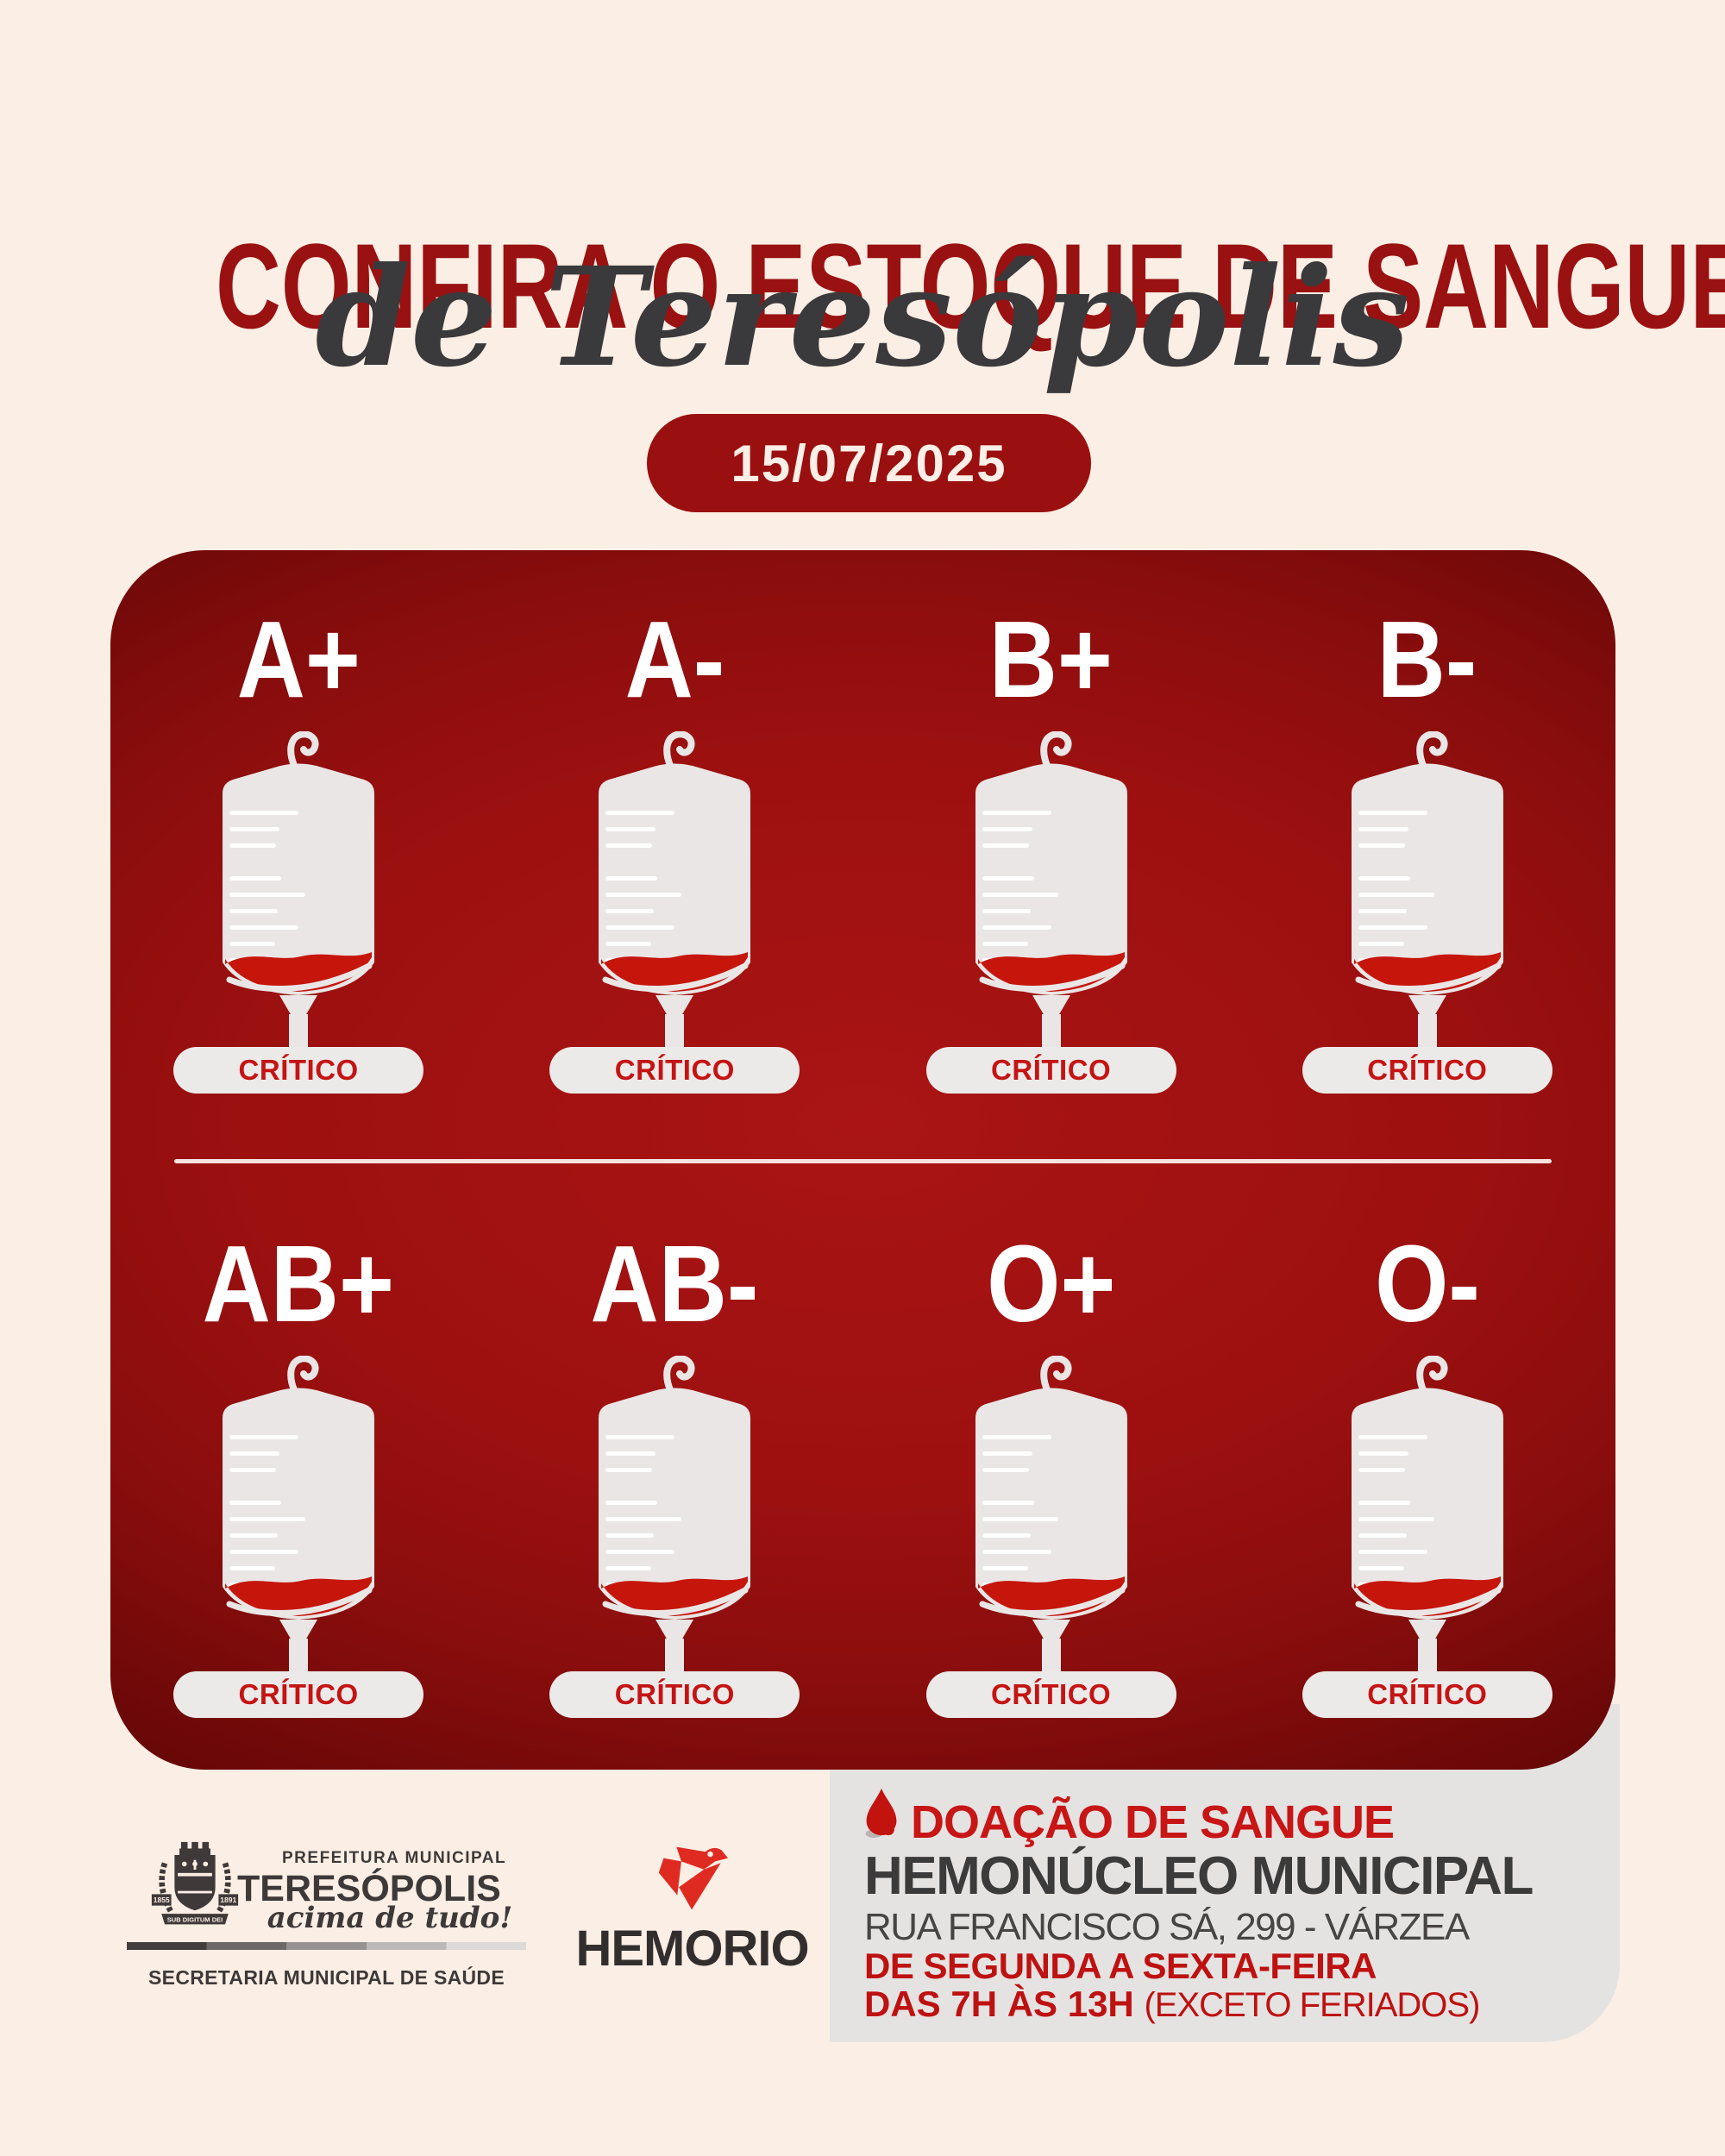 The image size is (1725, 2156). I want to click on page-title: CONFIRA O ESTOQUE DE SANGUE, so click(970, 285).